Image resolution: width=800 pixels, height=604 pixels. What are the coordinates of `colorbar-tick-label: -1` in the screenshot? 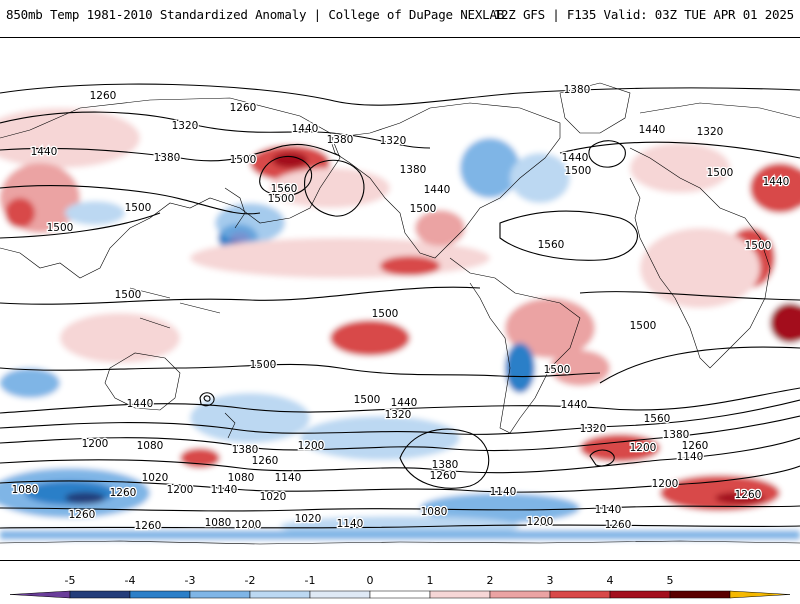 It's located at (310, 580).